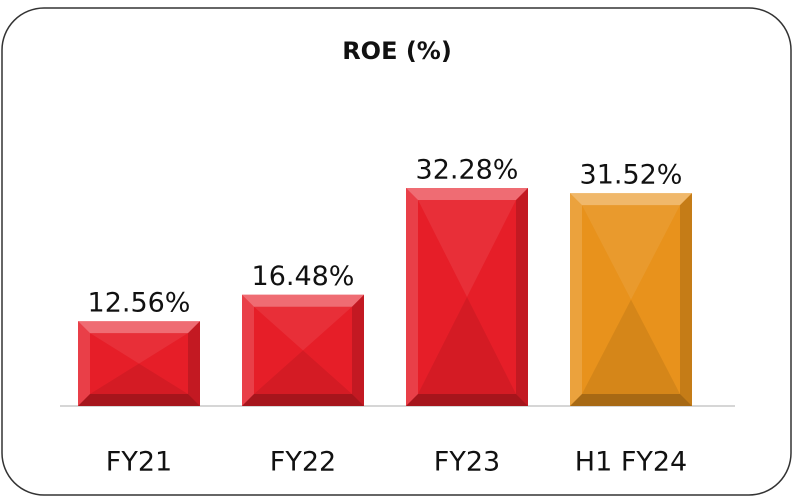 The width and height of the screenshot is (794, 498). I want to click on x-tick-label: FY23, so click(467, 462).